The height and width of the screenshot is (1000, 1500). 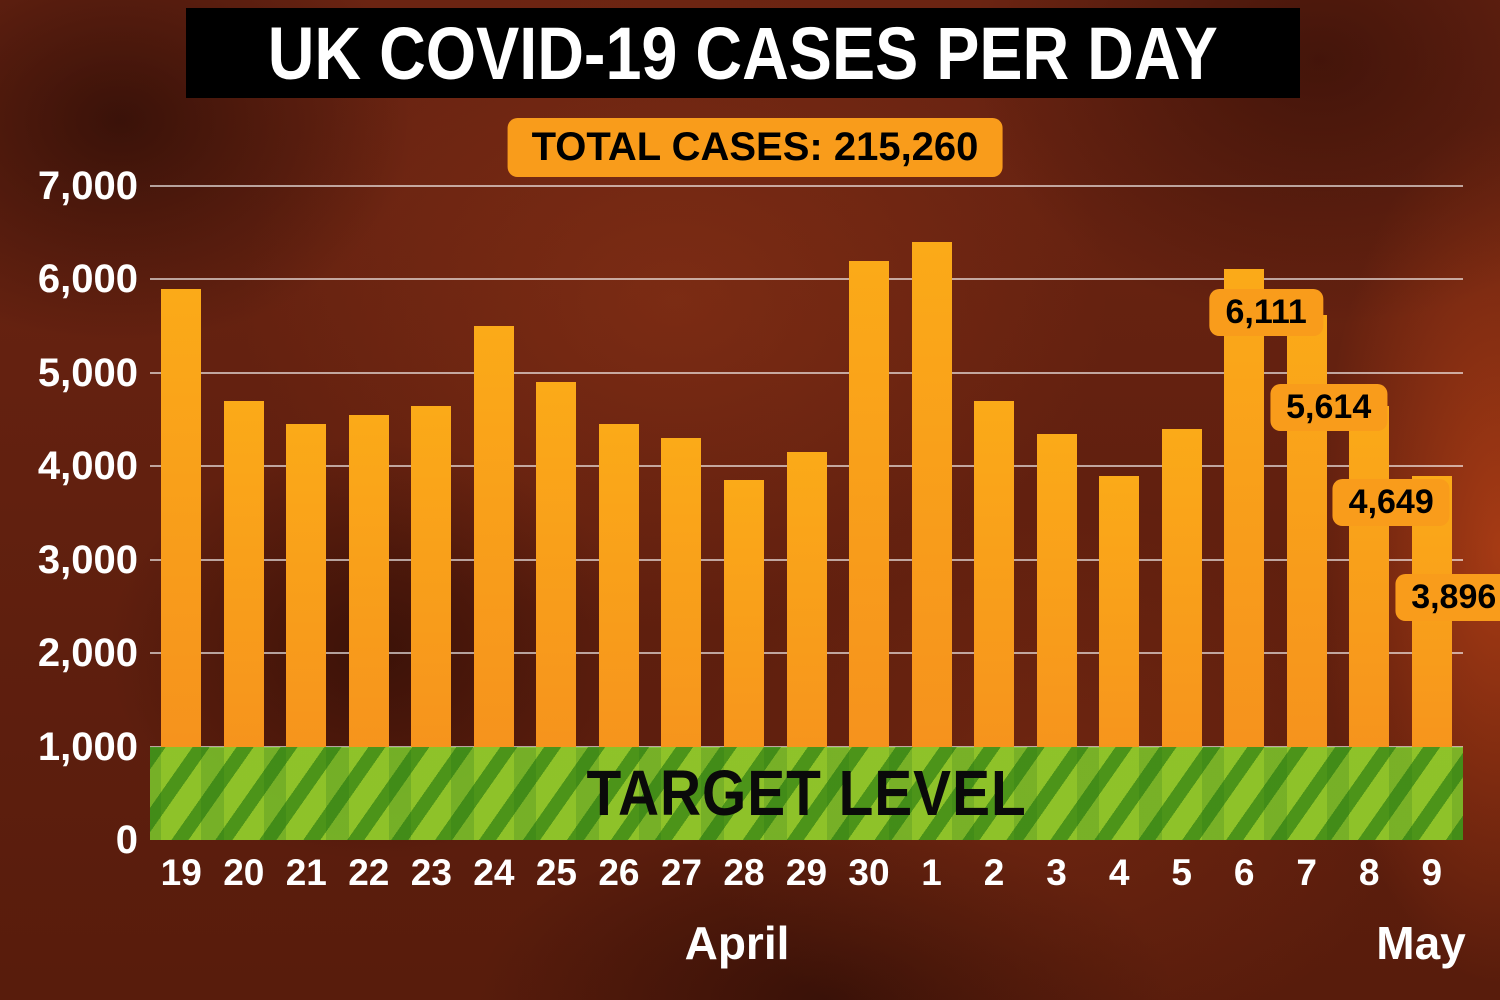 What do you see at coordinates (1266, 313) in the screenshot?
I see `value-badge-6: 6,111` at bounding box center [1266, 313].